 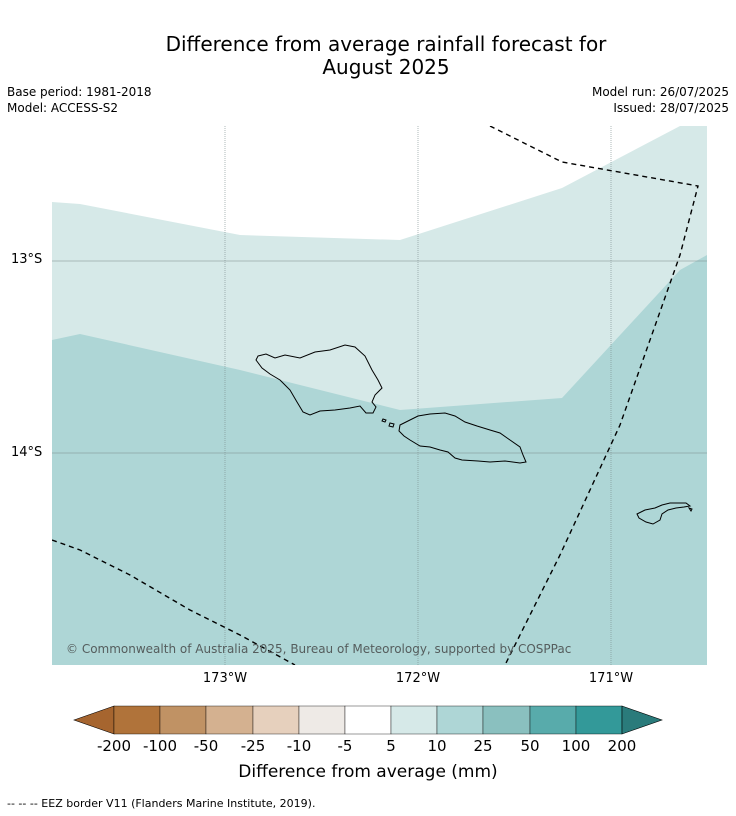 What do you see at coordinates (63, 108) in the screenshot?
I see `model-name: Model: ACCESS-S2` at bounding box center [63, 108].